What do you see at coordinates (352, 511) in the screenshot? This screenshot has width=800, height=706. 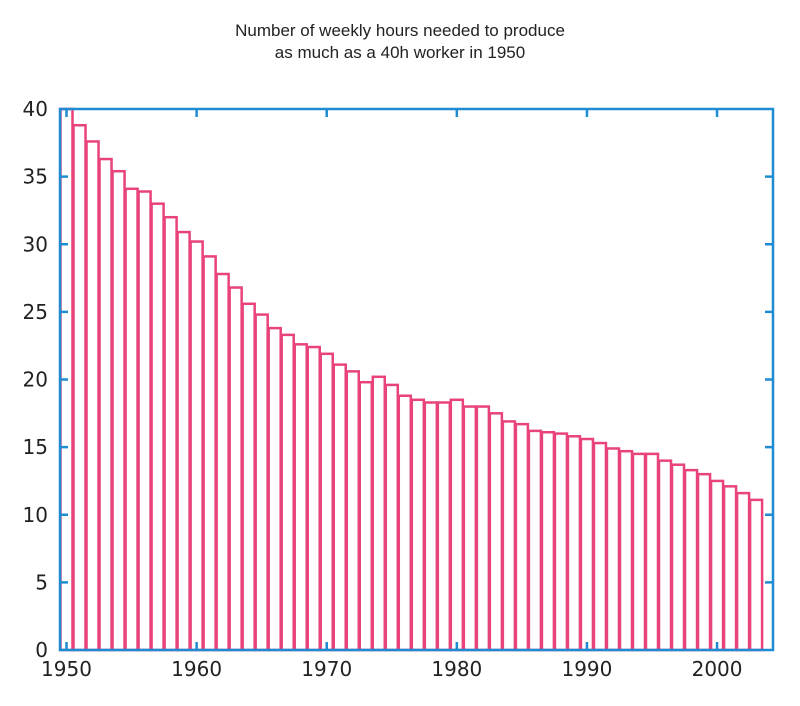 I see `bar-1972` at bounding box center [352, 511].